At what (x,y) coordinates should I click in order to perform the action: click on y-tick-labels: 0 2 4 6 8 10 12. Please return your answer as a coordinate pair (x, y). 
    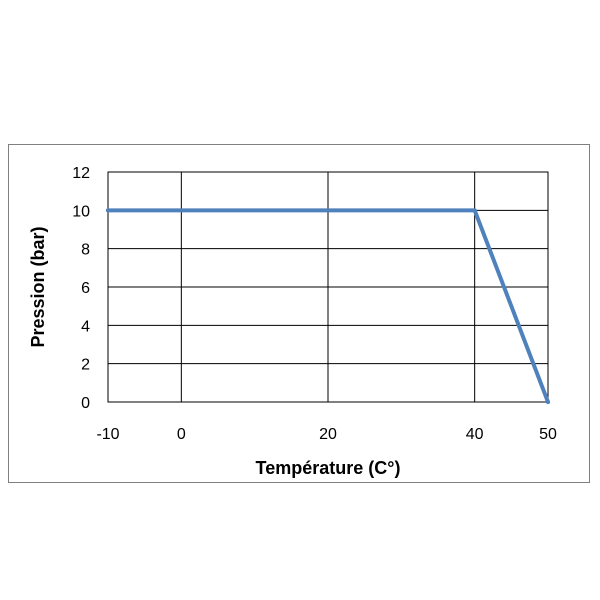
    Looking at the image, I should click on (81, 288).